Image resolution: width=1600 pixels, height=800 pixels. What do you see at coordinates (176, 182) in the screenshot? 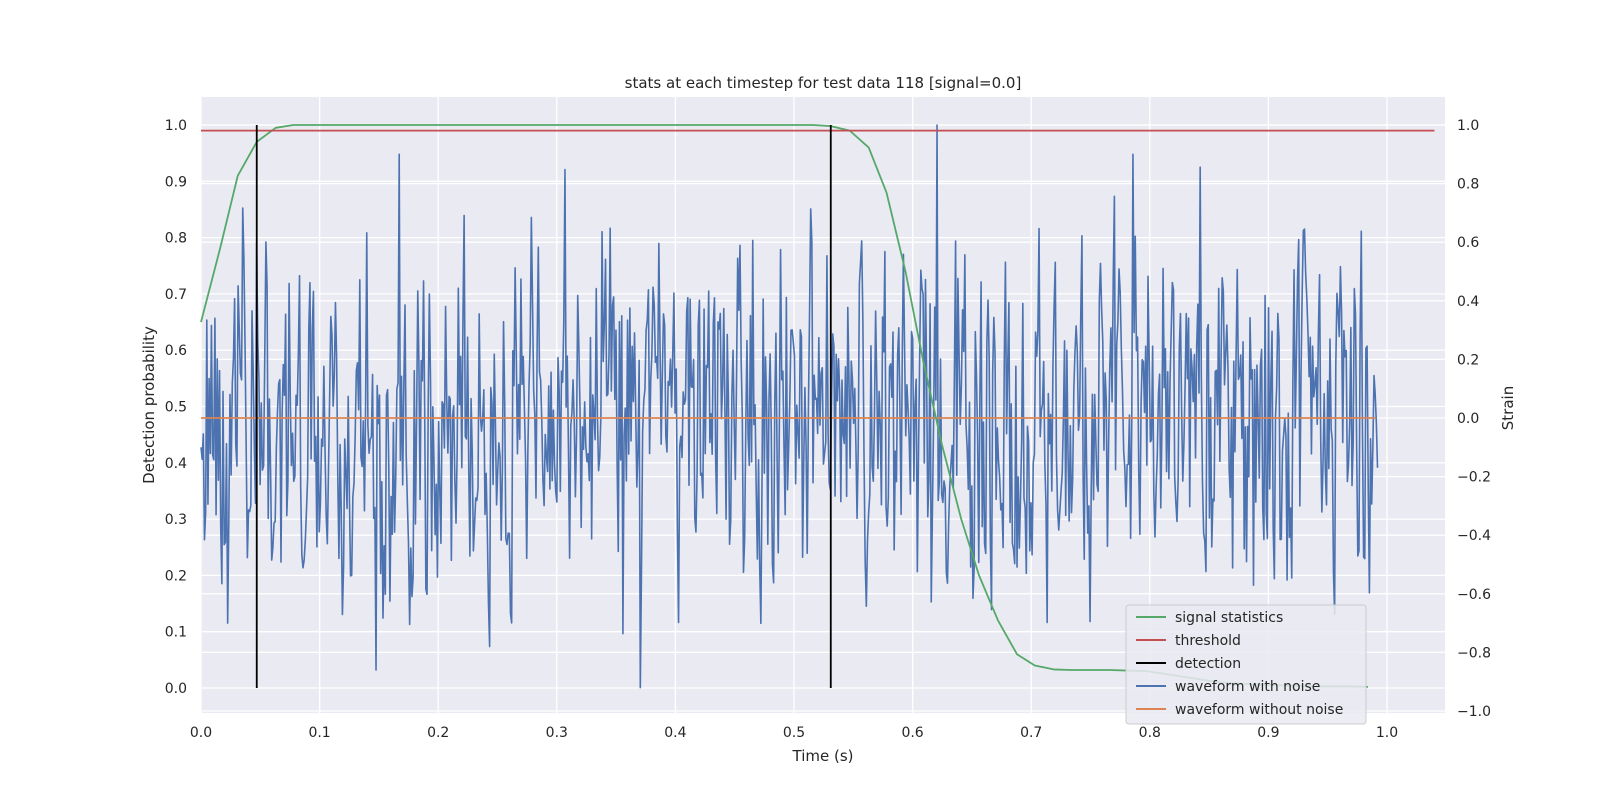
I see `y-left-tick-label: 0.9` at bounding box center [176, 182].